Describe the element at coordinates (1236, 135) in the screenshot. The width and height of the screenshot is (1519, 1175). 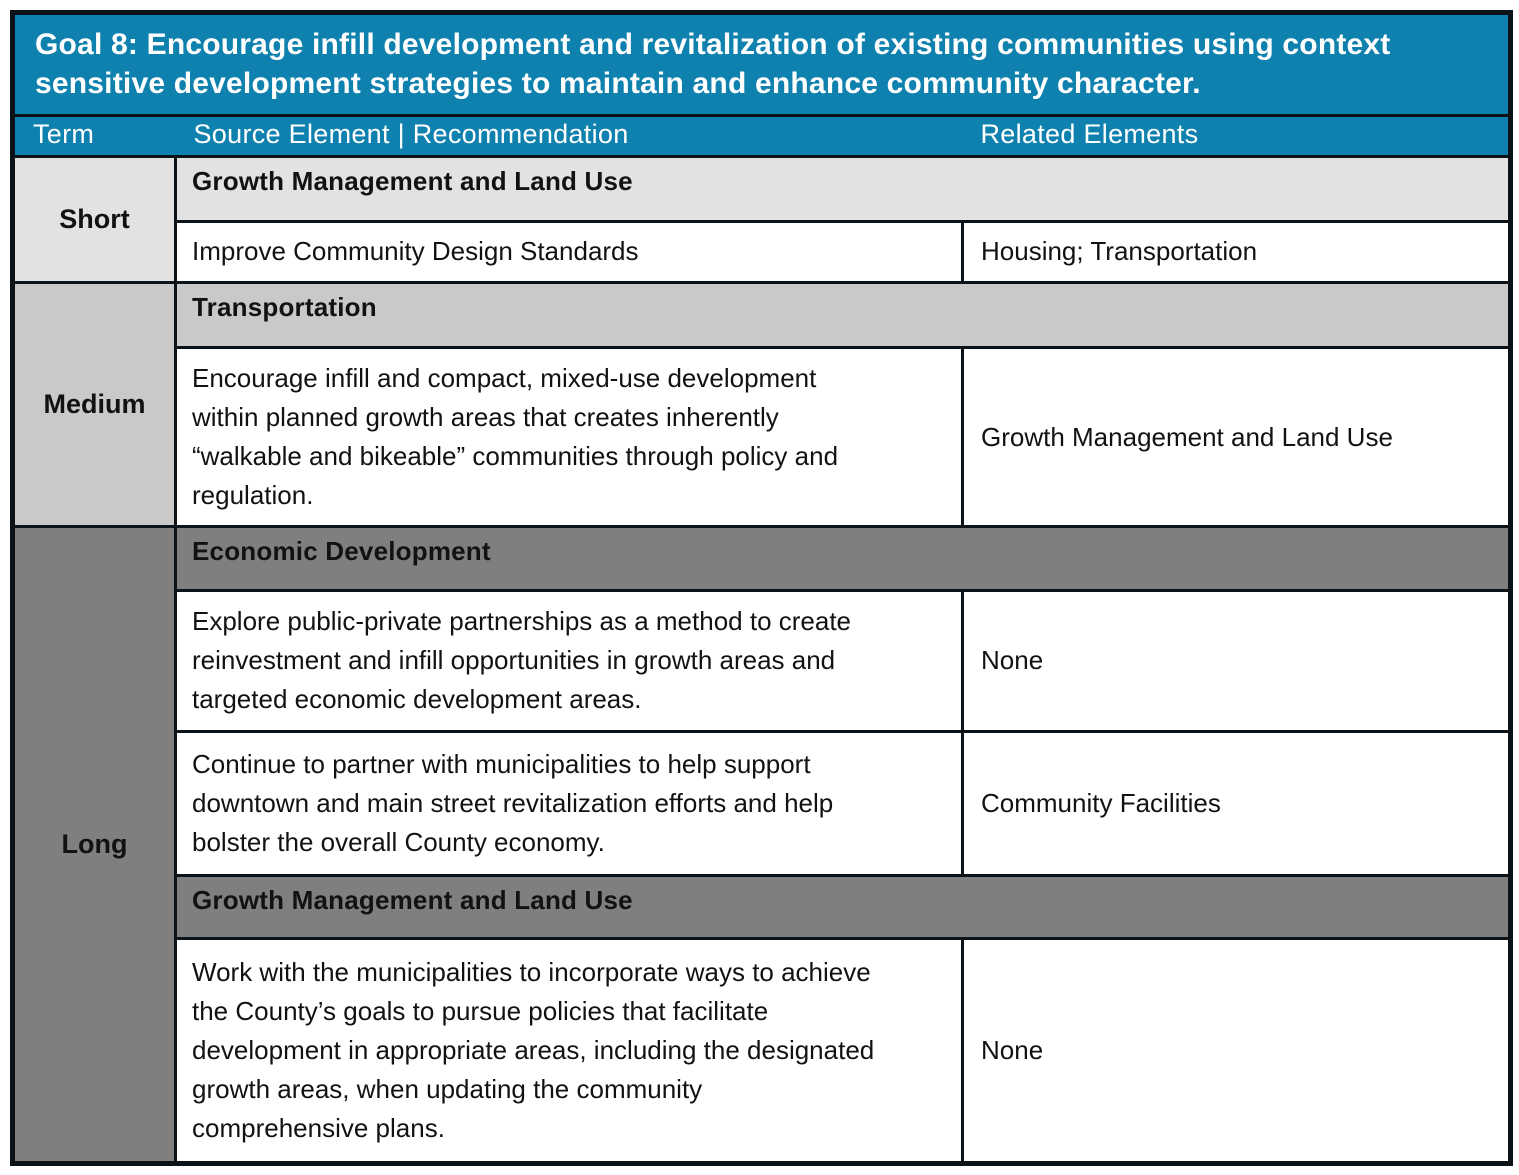
I see `column-header-related-elements: Related Elements` at that location.